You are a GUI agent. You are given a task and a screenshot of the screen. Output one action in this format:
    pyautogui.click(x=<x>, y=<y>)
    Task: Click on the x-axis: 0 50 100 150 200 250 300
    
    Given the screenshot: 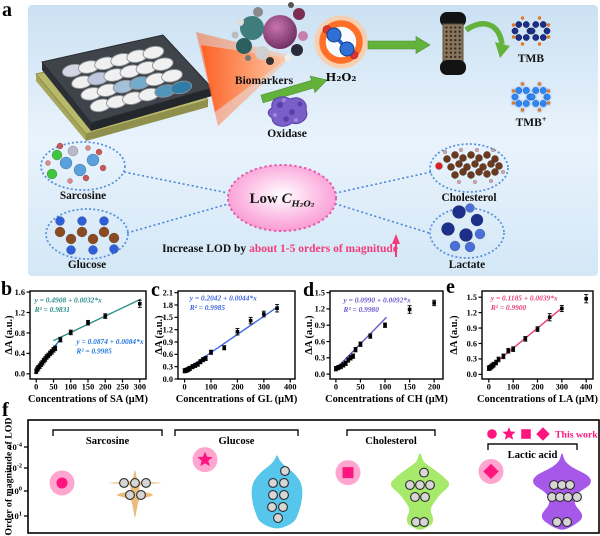 What is the action you would take?
    pyautogui.click(x=90, y=385)
    